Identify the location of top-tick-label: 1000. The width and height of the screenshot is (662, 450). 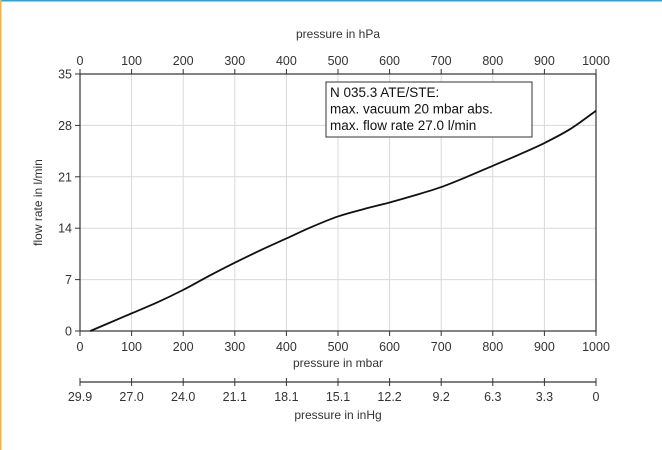
(596, 61).